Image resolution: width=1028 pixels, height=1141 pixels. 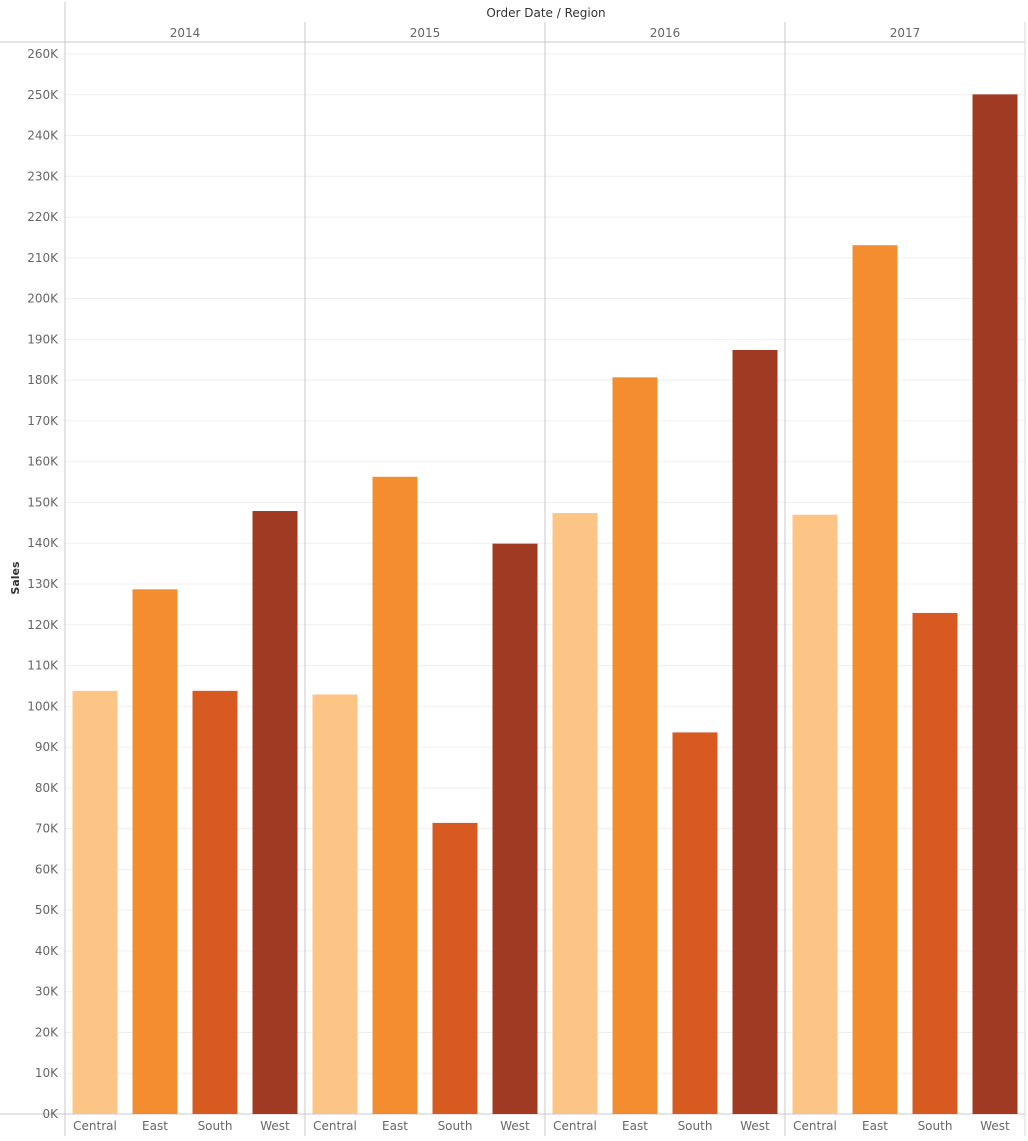 What do you see at coordinates (47, 747) in the screenshot?
I see `y-tick-label: 90K` at bounding box center [47, 747].